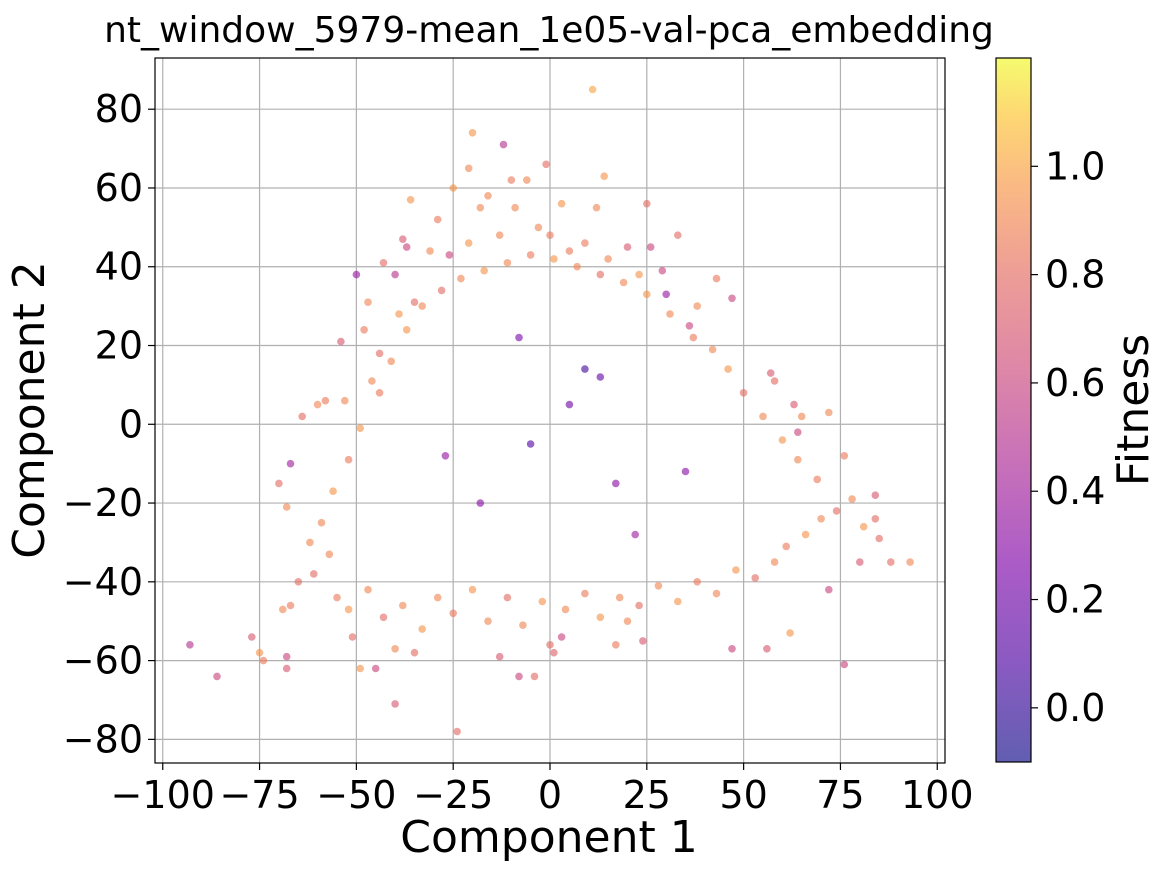 This screenshot has width=1163, height=872. Describe the element at coordinates (356, 795) in the screenshot. I see `x-tick-label: −50` at that location.